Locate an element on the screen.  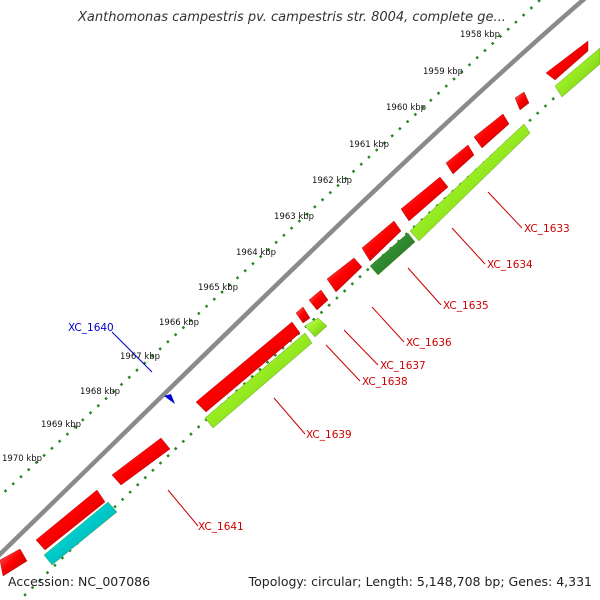
gene-label-xc-1636: XC_1636 is located at coordinates (429, 343).